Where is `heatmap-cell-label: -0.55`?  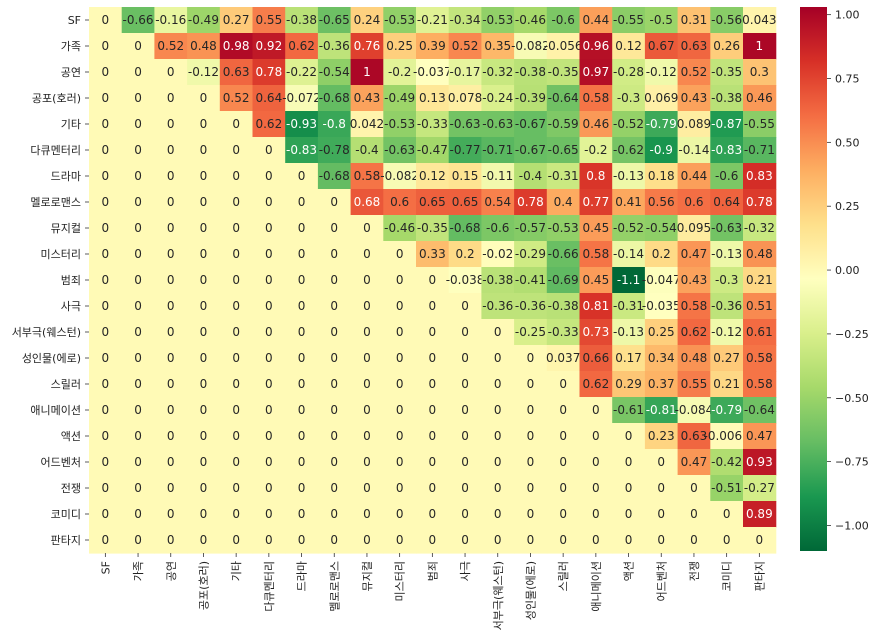 heatmap-cell-label: -0.55 is located at coordinates (628, 20).